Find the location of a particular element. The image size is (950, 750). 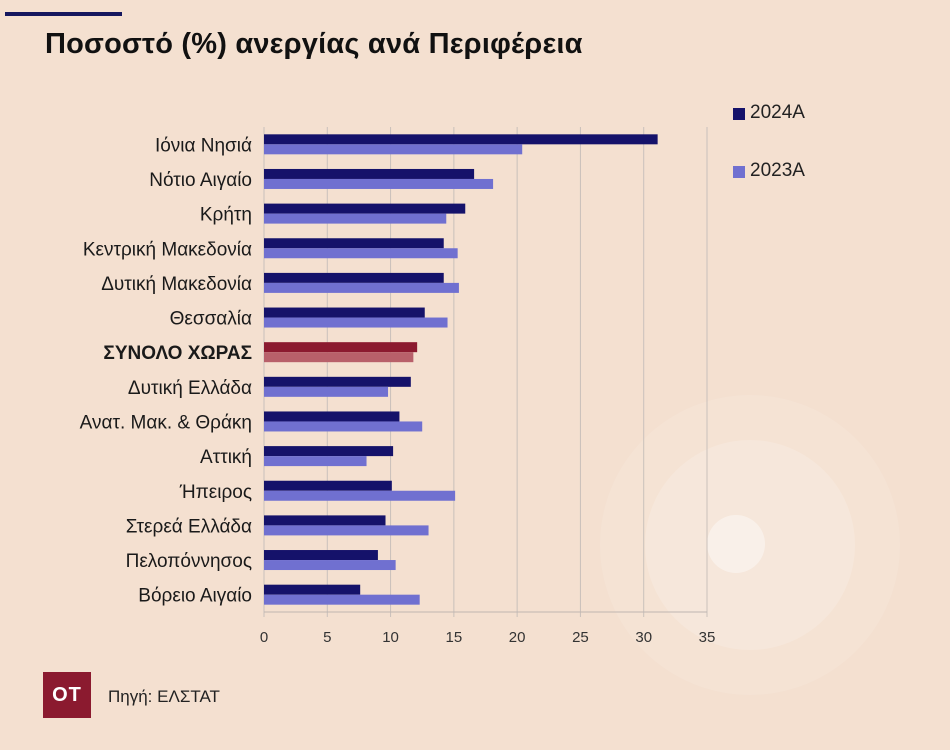

category-label: Ιόνια Νησιά is located at coordinates (203, 145).